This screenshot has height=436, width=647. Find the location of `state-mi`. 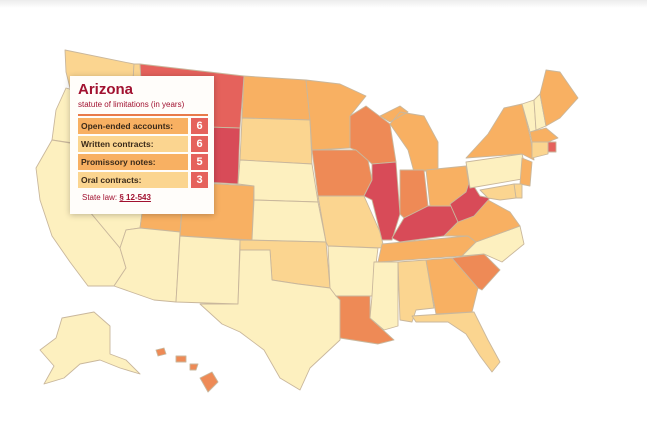

state-mi is located at coordinates (409, 139).